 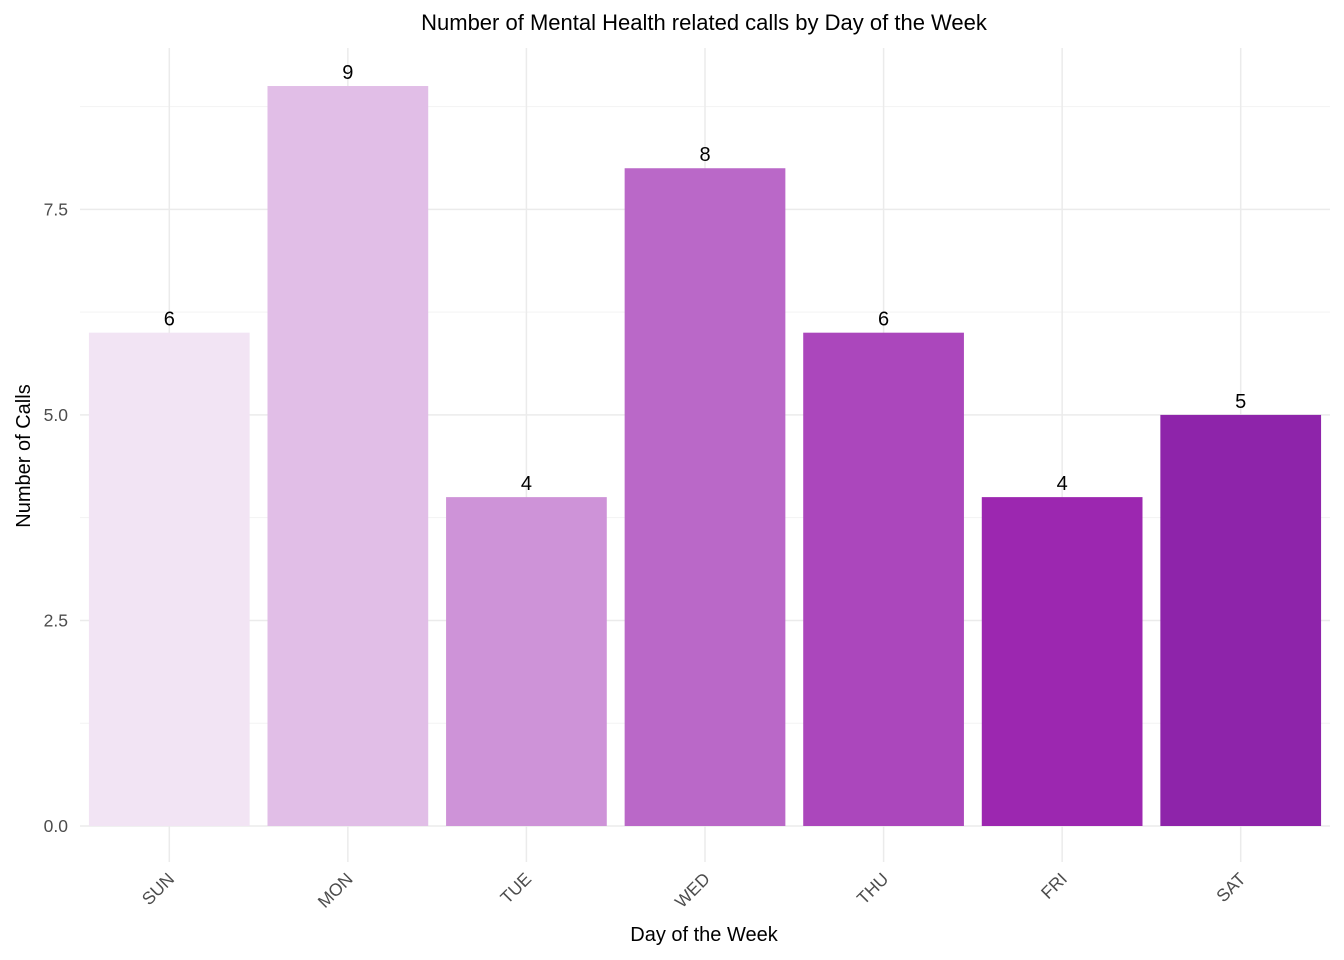 What do you see at coordinates (24, 455) in the screenshot?
I see `y-axis-title: Number of Calls` at bounding box center [24, 455].